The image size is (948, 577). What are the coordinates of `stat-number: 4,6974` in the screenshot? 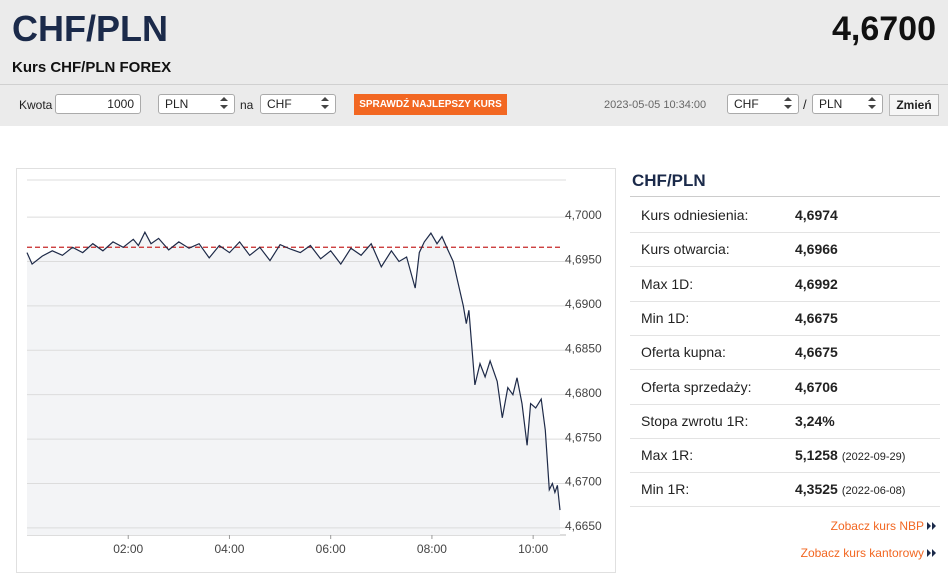 It's located at (816, 215).